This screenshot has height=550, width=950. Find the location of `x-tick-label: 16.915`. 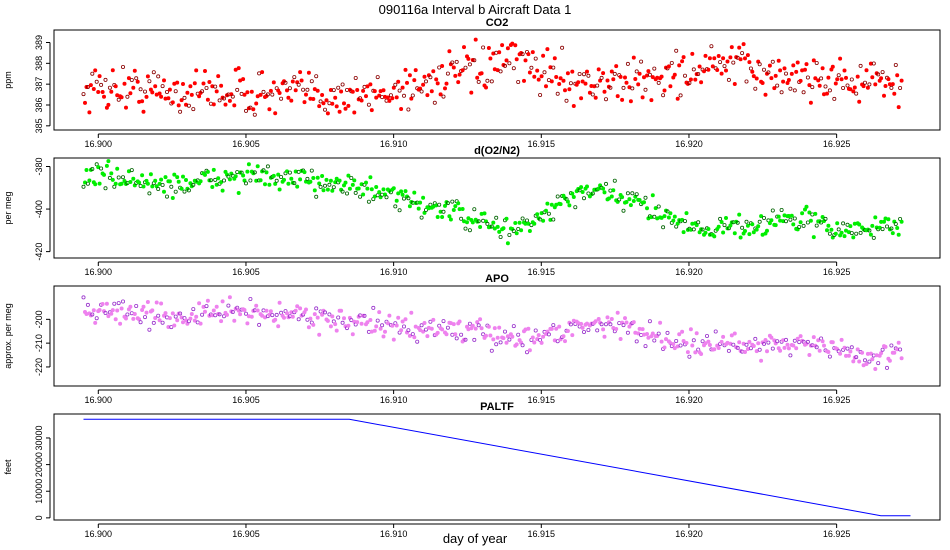

x-tick-label: 16.915 is located at coordinates (542, 534).